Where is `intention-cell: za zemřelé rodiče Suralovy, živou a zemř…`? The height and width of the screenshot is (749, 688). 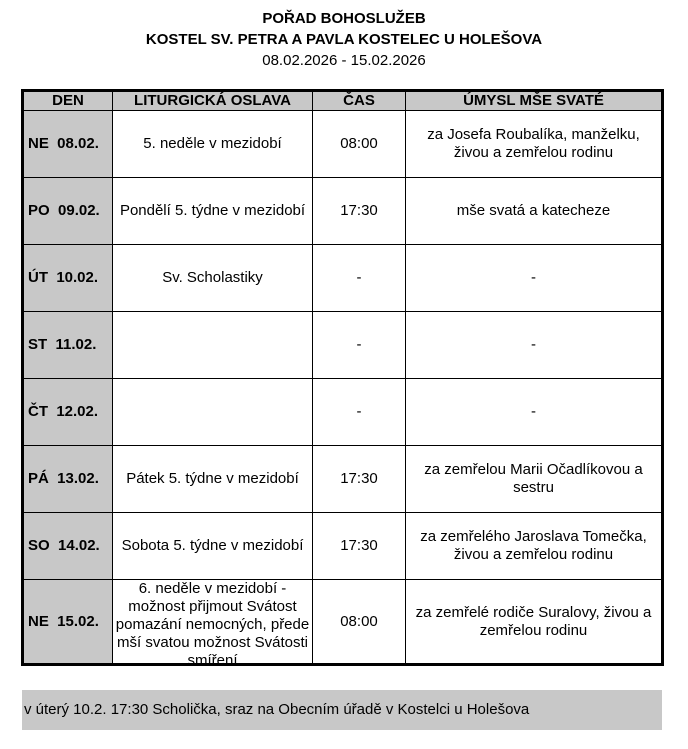
intention-cell: za zemřelé rodiče Suralovy, živou a zemř… is located at coordinates (534, 622).